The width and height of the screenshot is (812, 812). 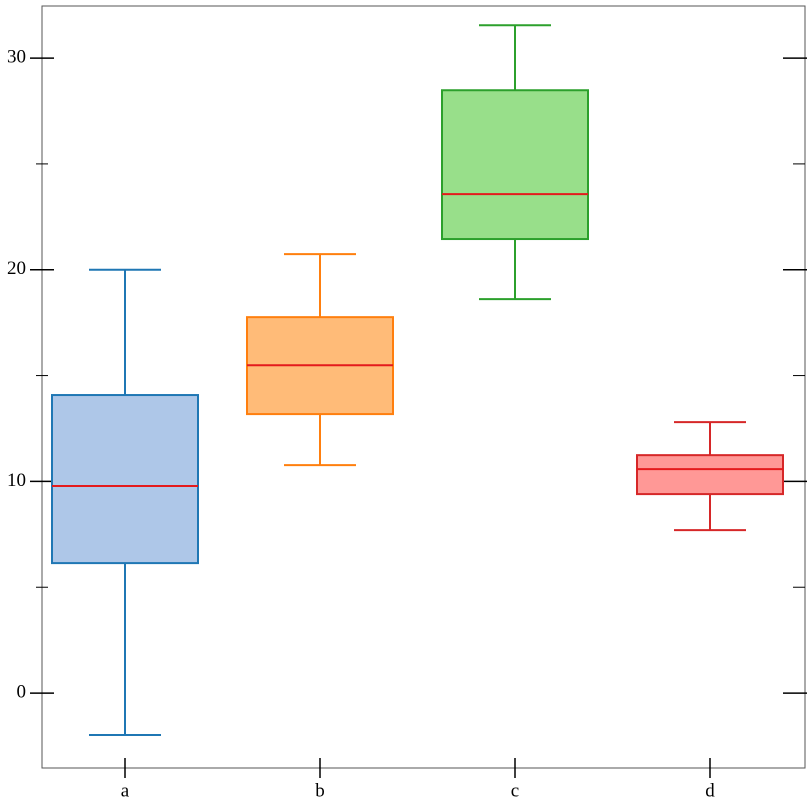 What do you see at coordinates (16, 56) in the screenshot?
I see `y-tick-label: 30` at bounding box center [16, 56].